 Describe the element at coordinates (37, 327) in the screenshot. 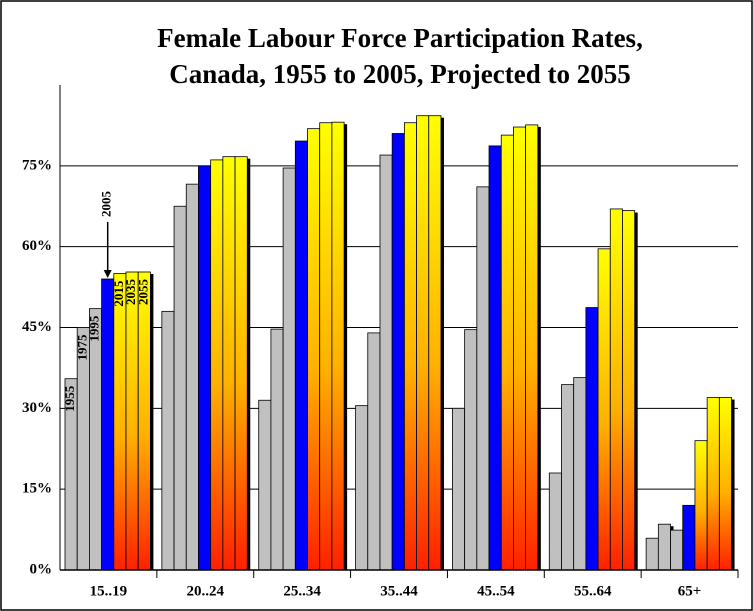

I see `y-tick-label: 45%` at that location.